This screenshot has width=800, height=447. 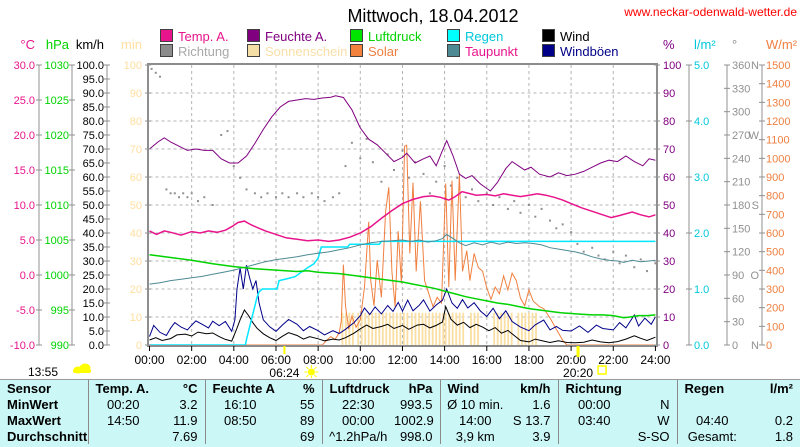 What do you see at coordinates (33, 404) in the screenshot?
I see `table-row-label: MinWert` at bounding box center [33, 404].